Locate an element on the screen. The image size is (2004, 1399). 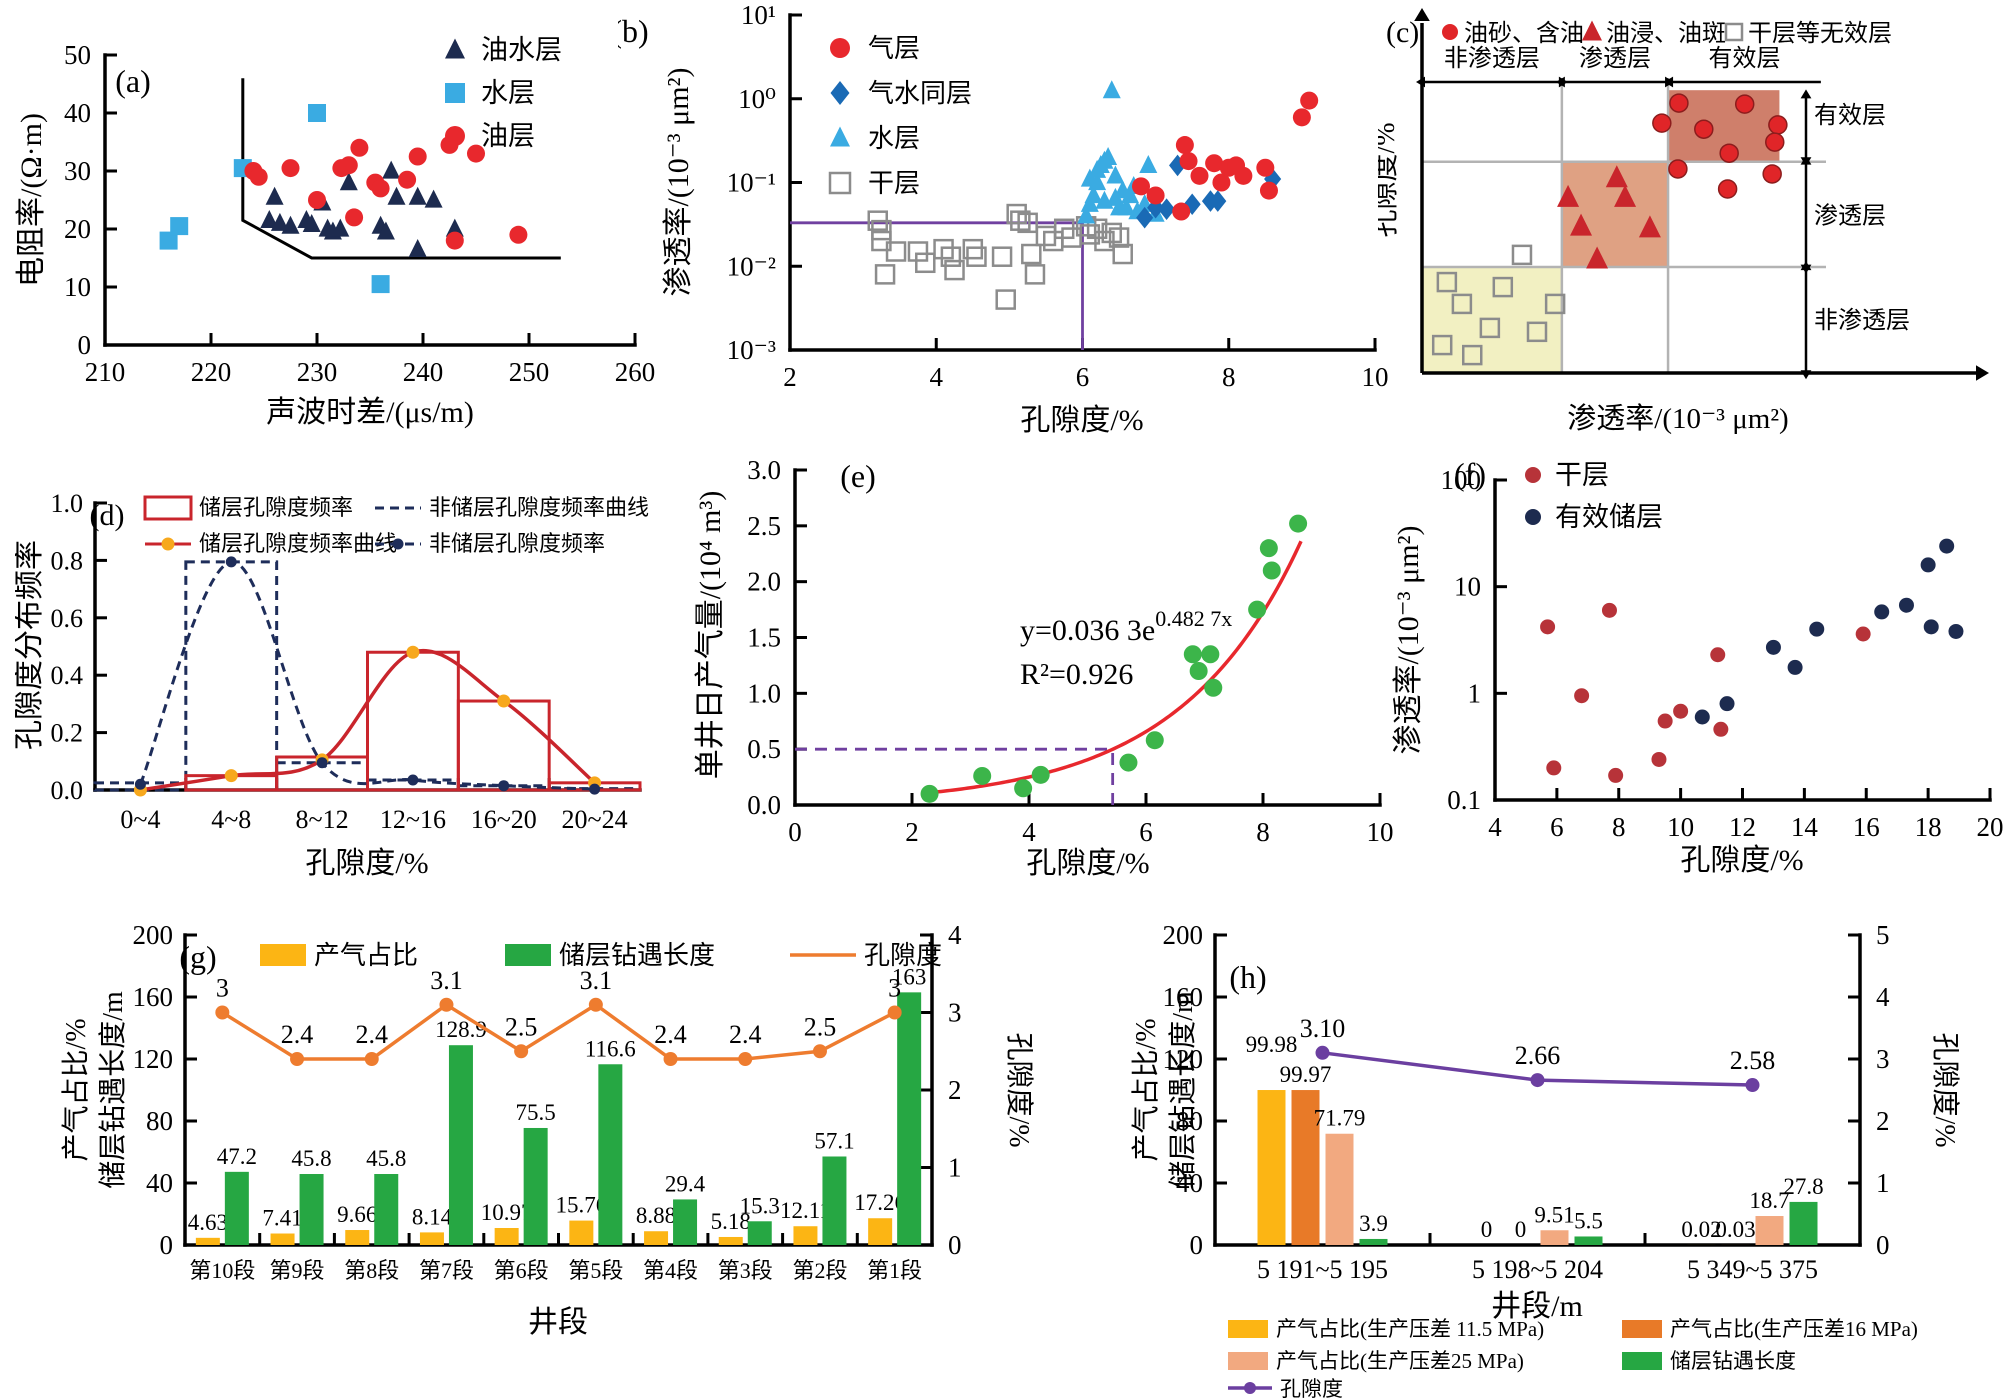
x-tick-label: 10 is located at coordinates (1375, 377).